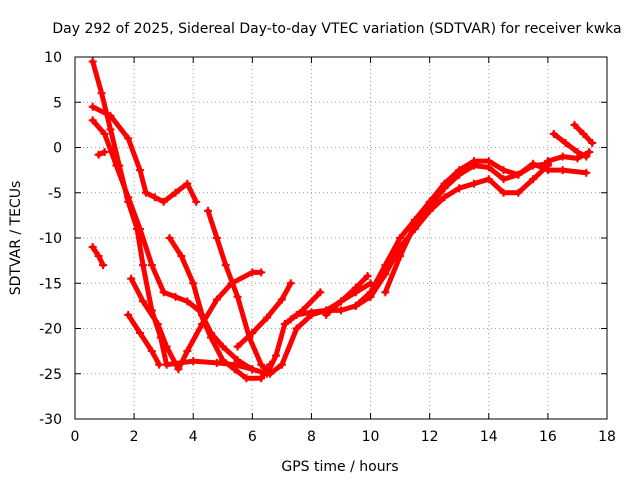  Describe the element at coordinates (57, 103) in the screenshot. I see `y-tick-label: 5` at that location.